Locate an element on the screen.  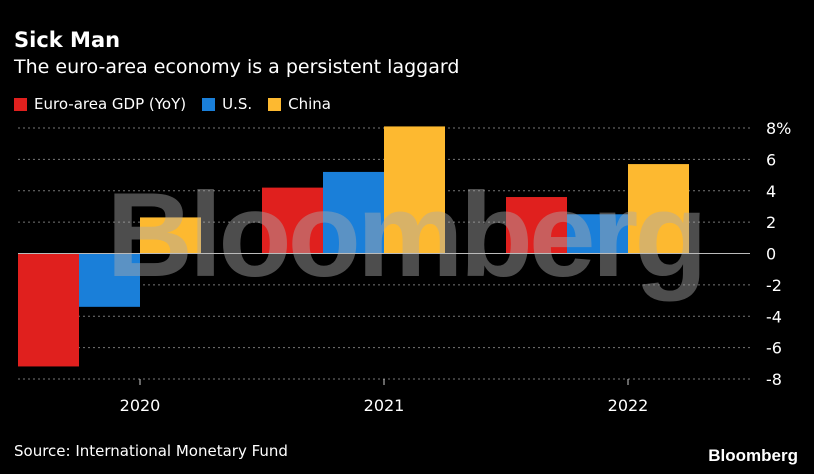
y-tick-label: 0 is located at coordinates (771, 254).